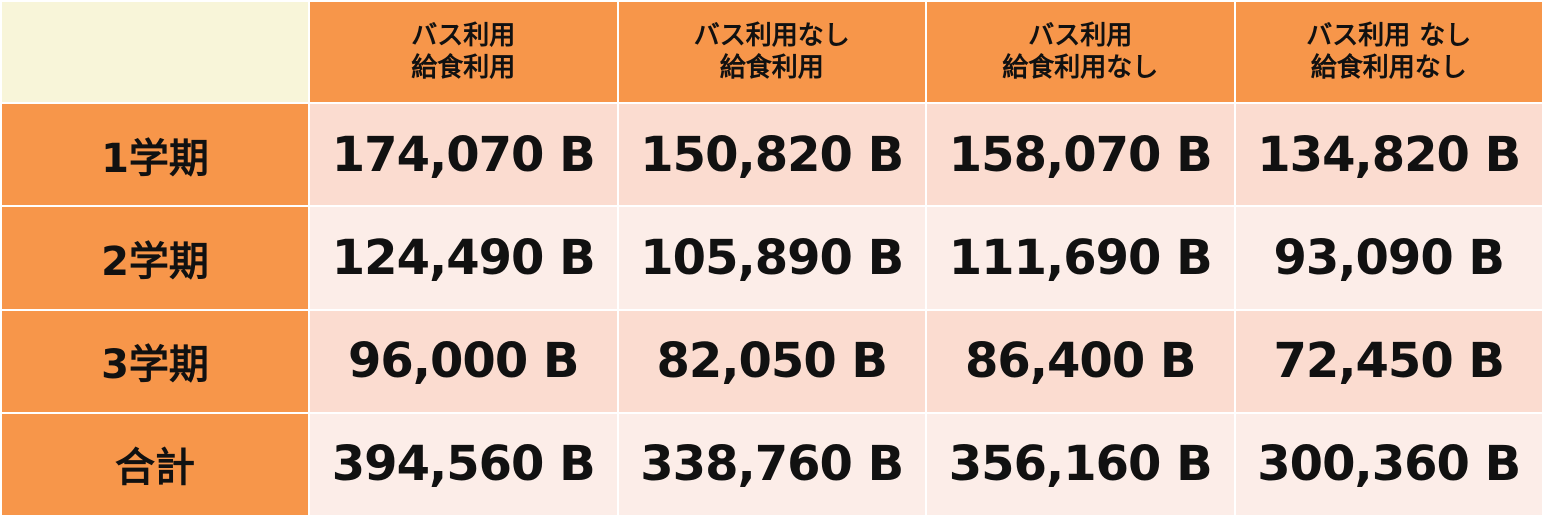 The width and height of the screenshot is (1544, 517). What do you see at coordinates (1080, 361) in the screenshot?
I see `table-cell: 86,400 B` at bounding box center [1080, 361].